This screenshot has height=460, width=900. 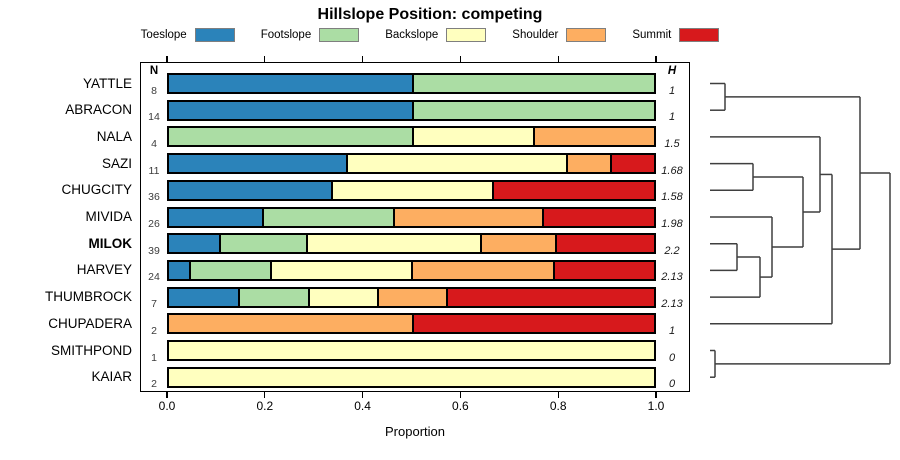 What do you see at coordinates (460, 406) in the screenshot?
I see `x-tick-label: 0.6` at bounding box center [460, 406].